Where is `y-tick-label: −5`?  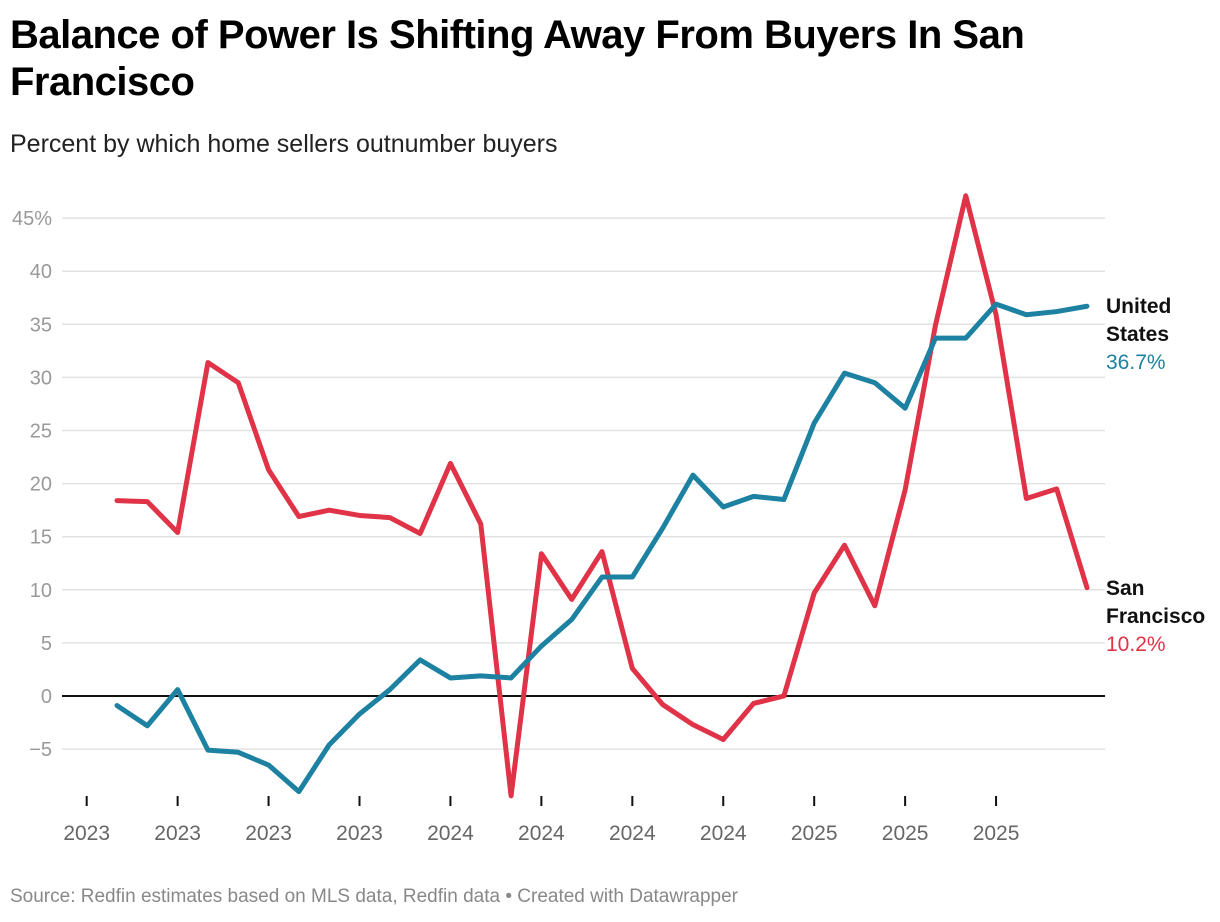 y-tick-label: −5 is located at coordinates (40, 750).